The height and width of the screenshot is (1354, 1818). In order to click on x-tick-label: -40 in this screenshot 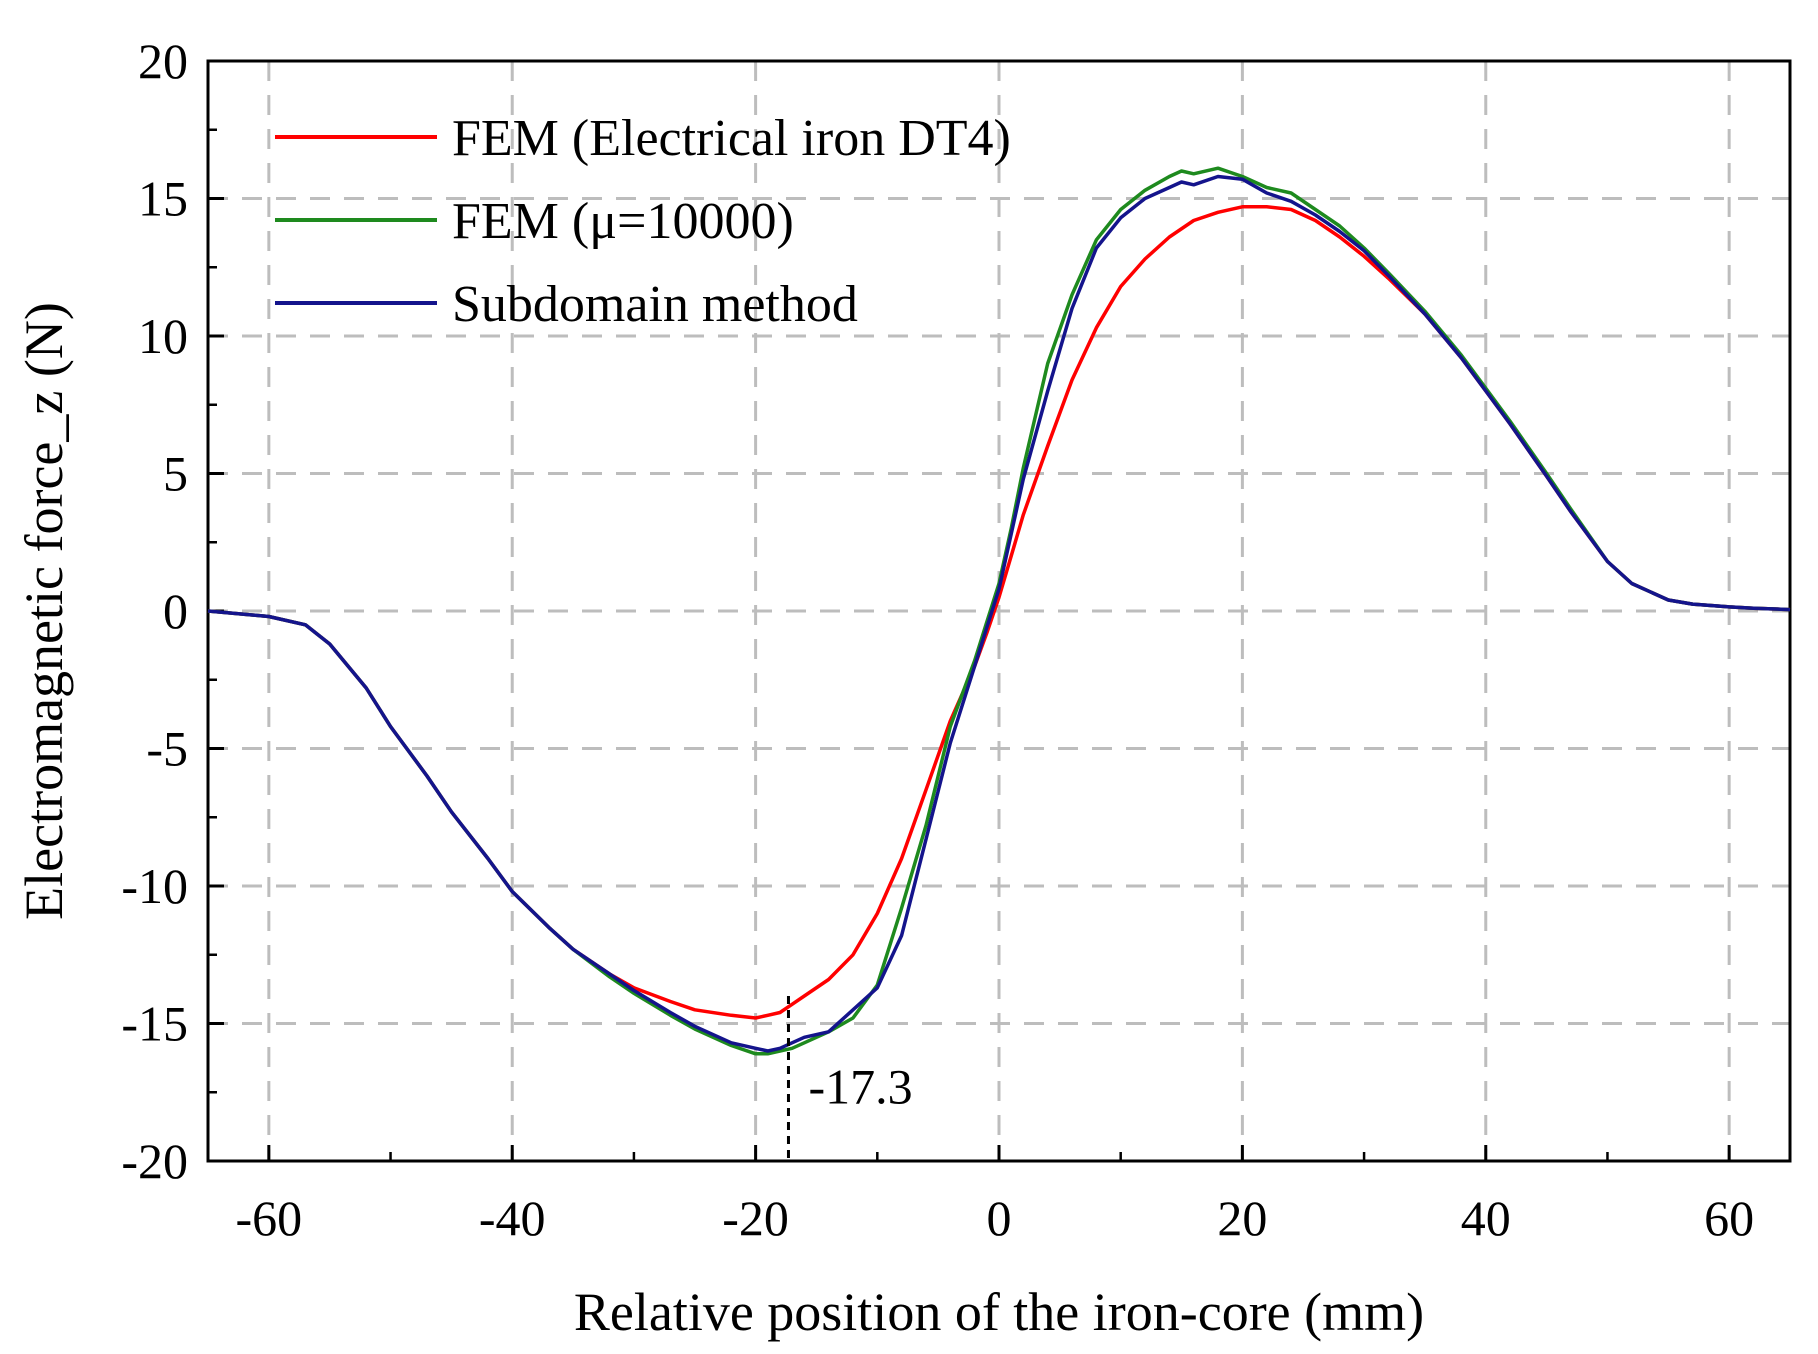, I will do `click(512, 1218)`.